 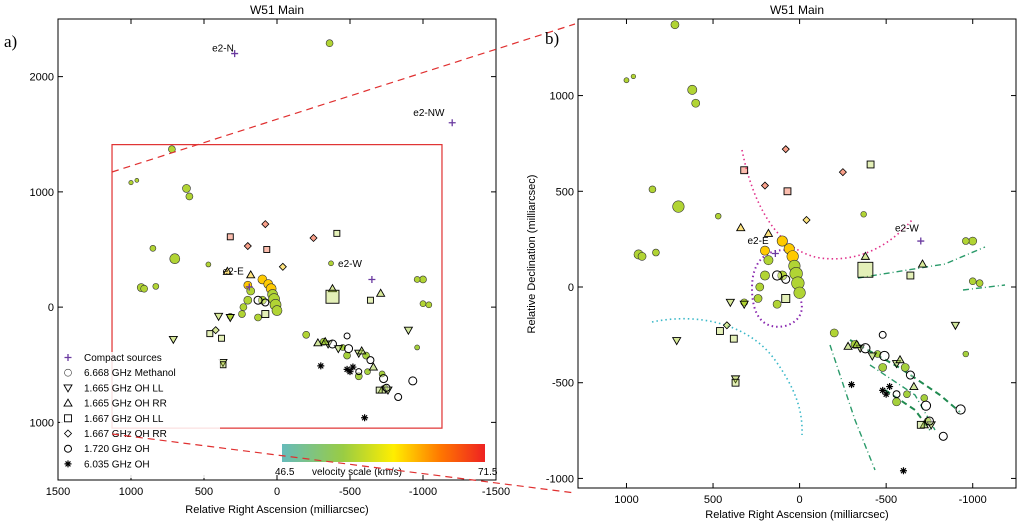 What do you see at coordinates (562, 97) in the screenshot?
I see `b-ytick-label: 1000` at bounding box center [562, 97].